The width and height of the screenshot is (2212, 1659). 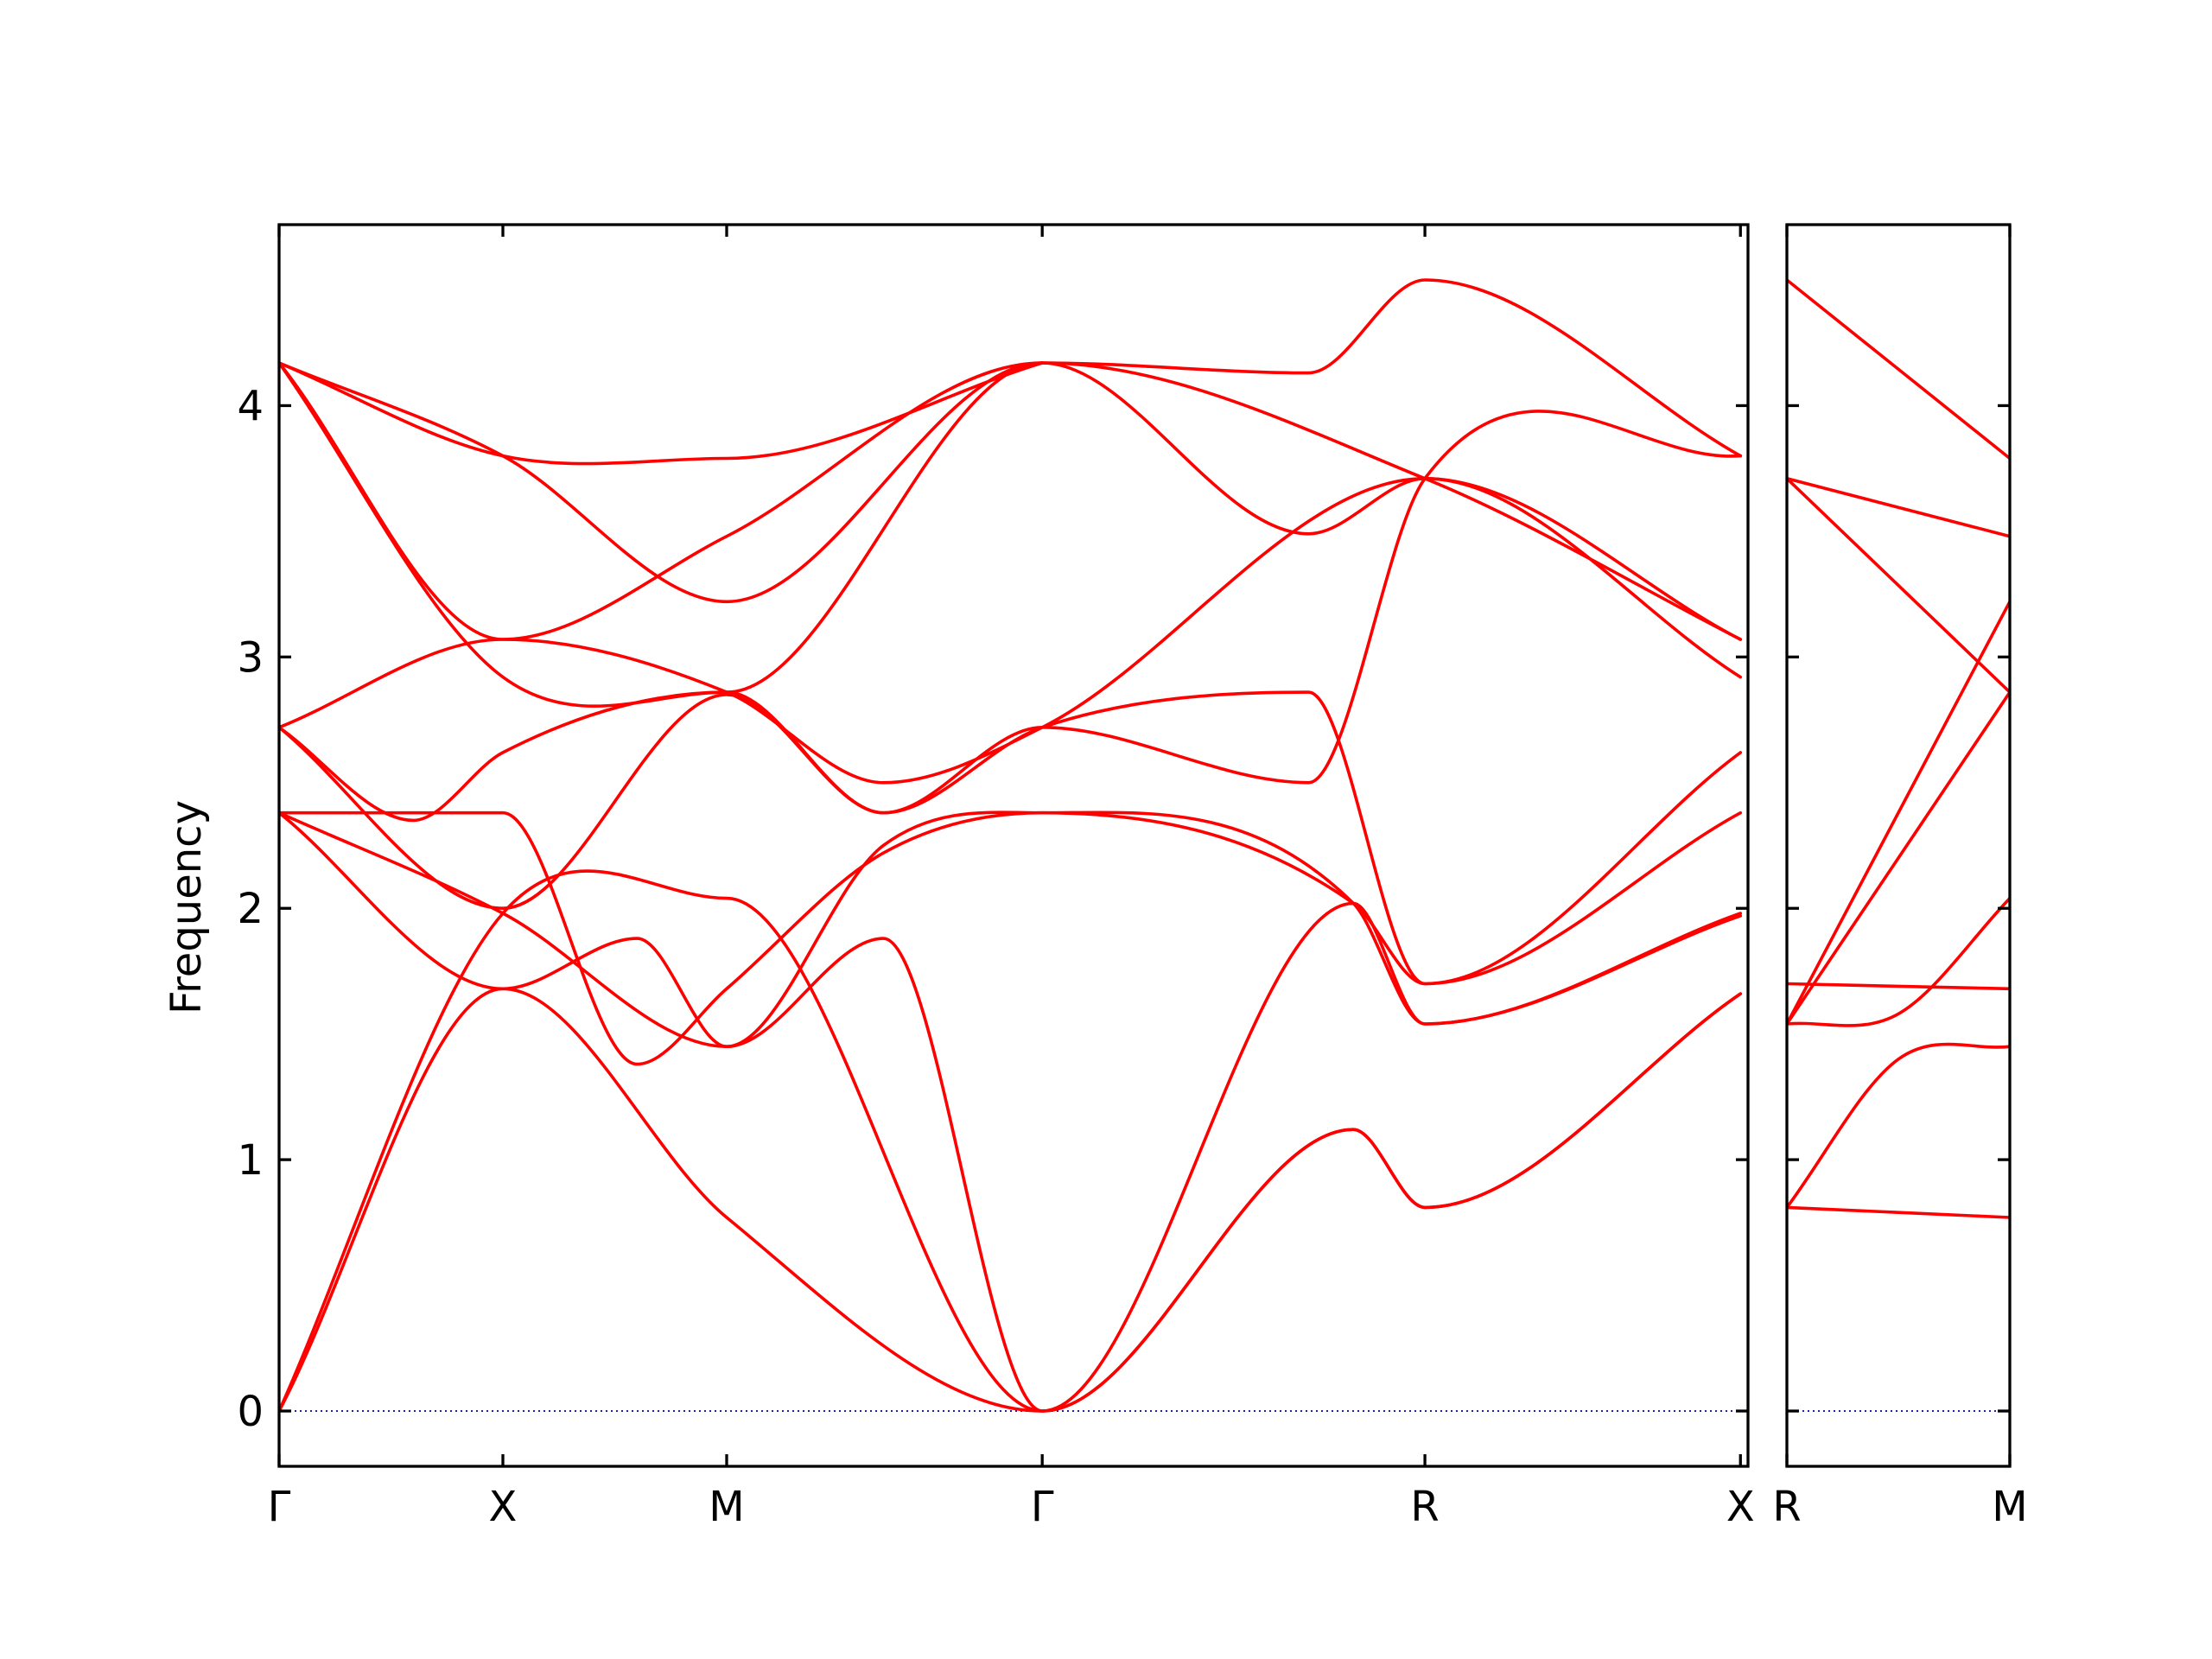 I want to click on x-tick-label-main-3: M, so click(x=726, y=1507).